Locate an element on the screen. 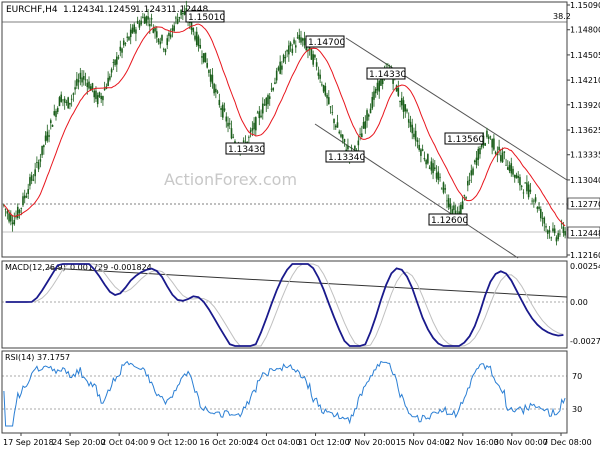 The height and width of the screenshot is (450, 600). macd-label: MACD(12,26,9) is located at coordinates (35, 267).